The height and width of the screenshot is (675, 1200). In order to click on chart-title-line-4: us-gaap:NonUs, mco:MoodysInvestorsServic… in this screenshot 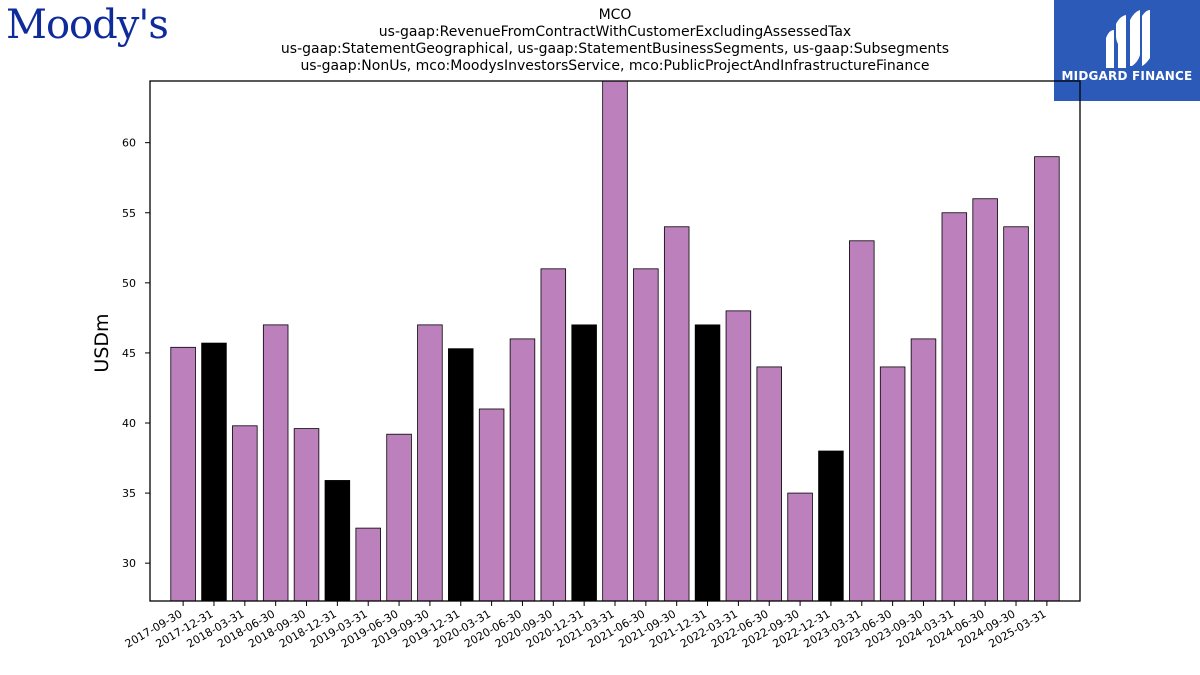, I will do `click(615, 66)`.